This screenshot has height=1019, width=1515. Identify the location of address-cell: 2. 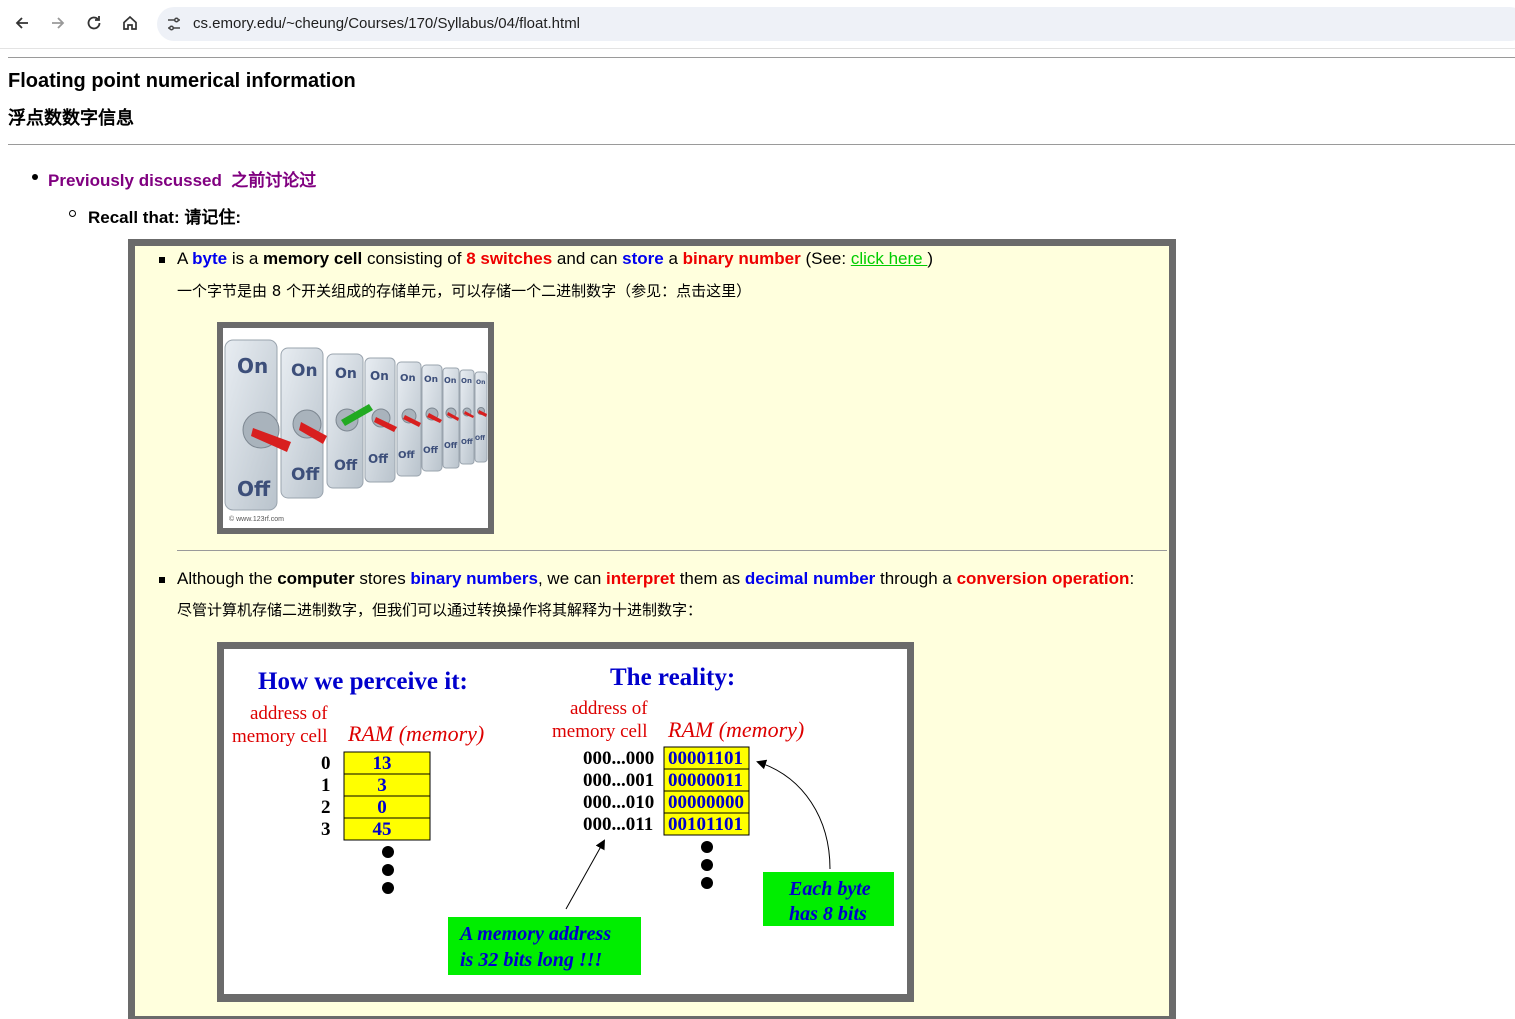
(326, 807).